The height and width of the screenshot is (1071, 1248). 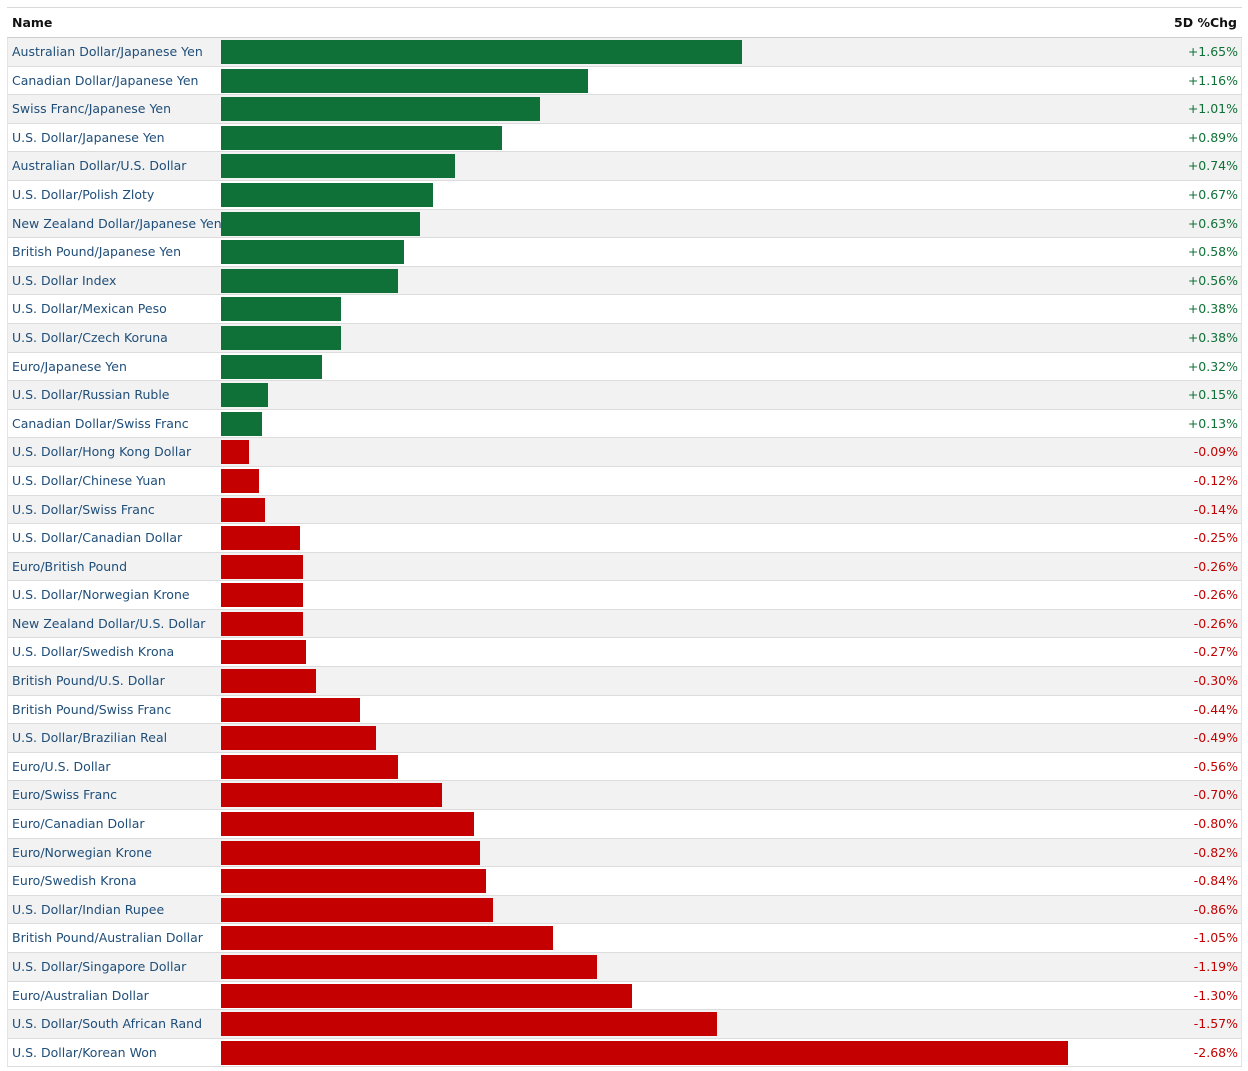 I want to click on symbol-name-link: British Pound/Australian Dollar, so click(x=107, y=938).